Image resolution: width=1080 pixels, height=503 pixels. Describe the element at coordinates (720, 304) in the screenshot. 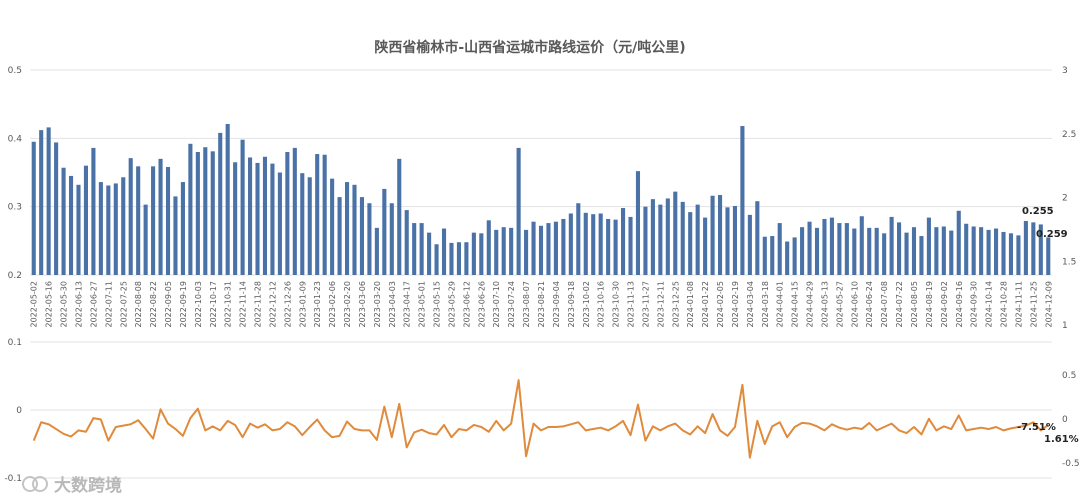

I see `x-tick-label: 2024-02-05` at that location.